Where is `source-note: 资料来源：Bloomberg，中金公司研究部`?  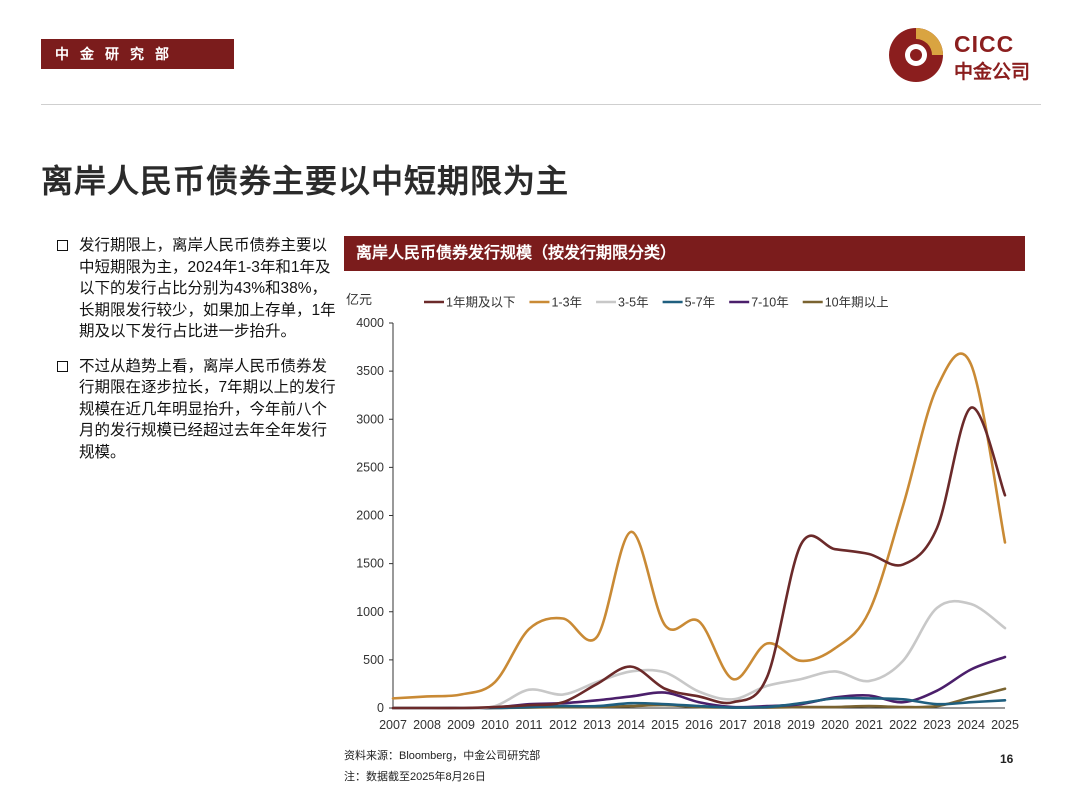 source-note: 资料来源：Bloomberg，中金公司研究部 is located at coordinates (442, 756).